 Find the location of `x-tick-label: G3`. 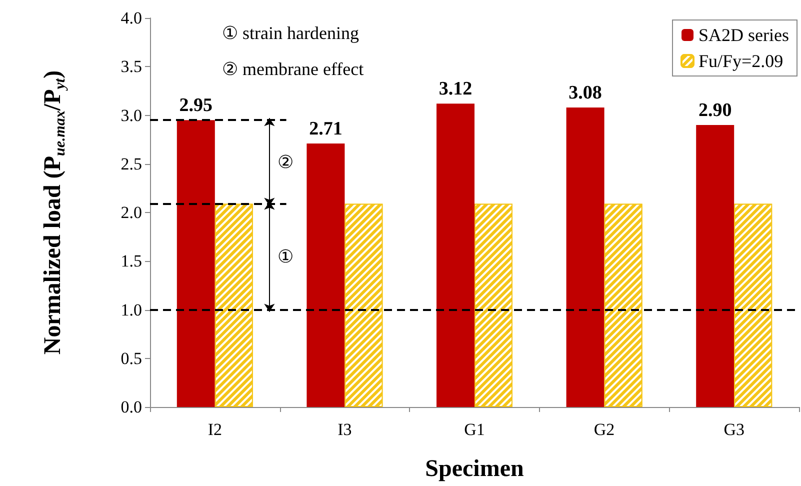

x-tick-label: G3 is located at coordinates (734, 429).